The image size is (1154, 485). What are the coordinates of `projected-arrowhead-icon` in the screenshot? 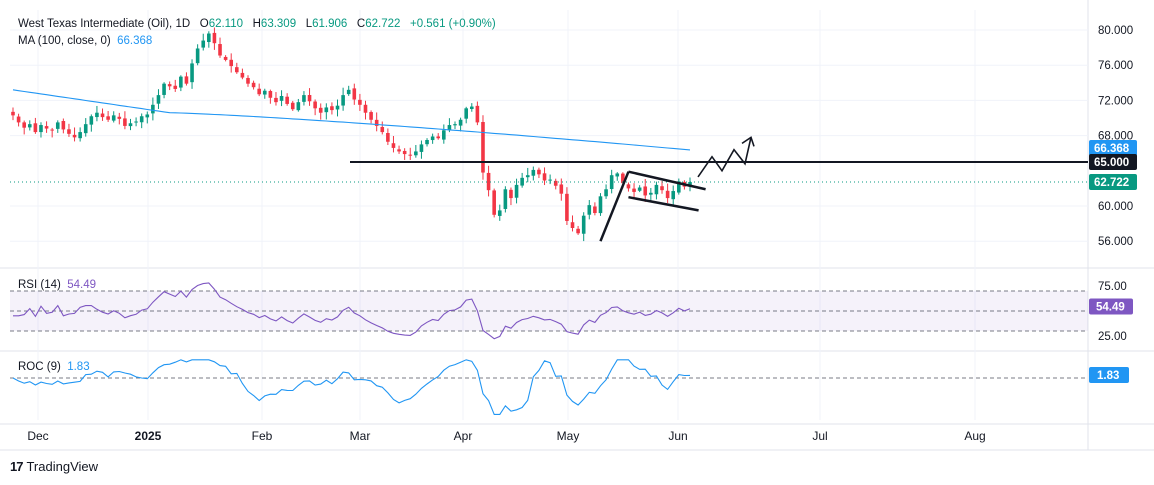 It's located at (748, 141).